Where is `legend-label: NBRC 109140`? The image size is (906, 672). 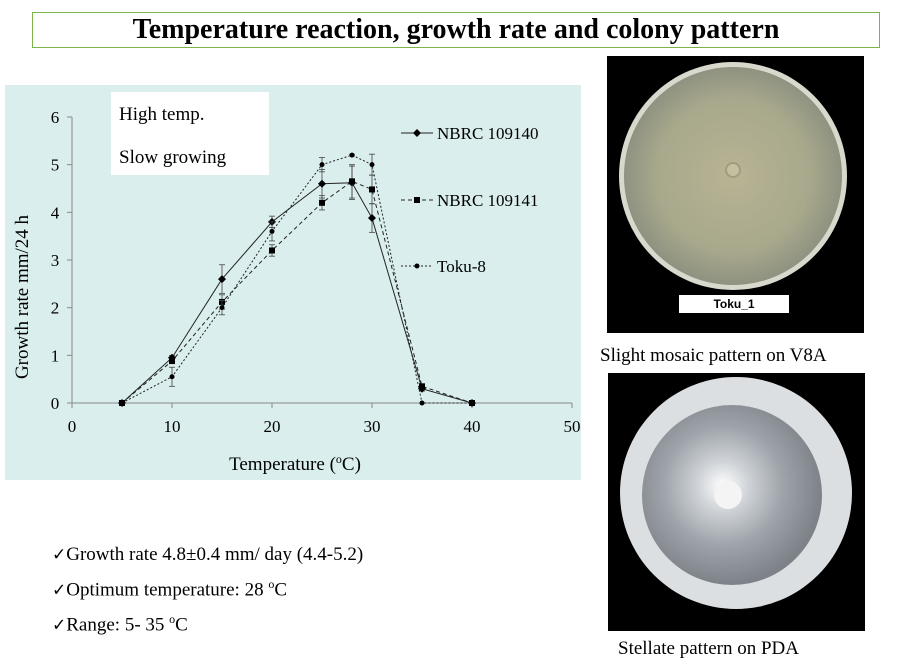
legend-label: NBRC 109140 is located at coordinates (488, 133).